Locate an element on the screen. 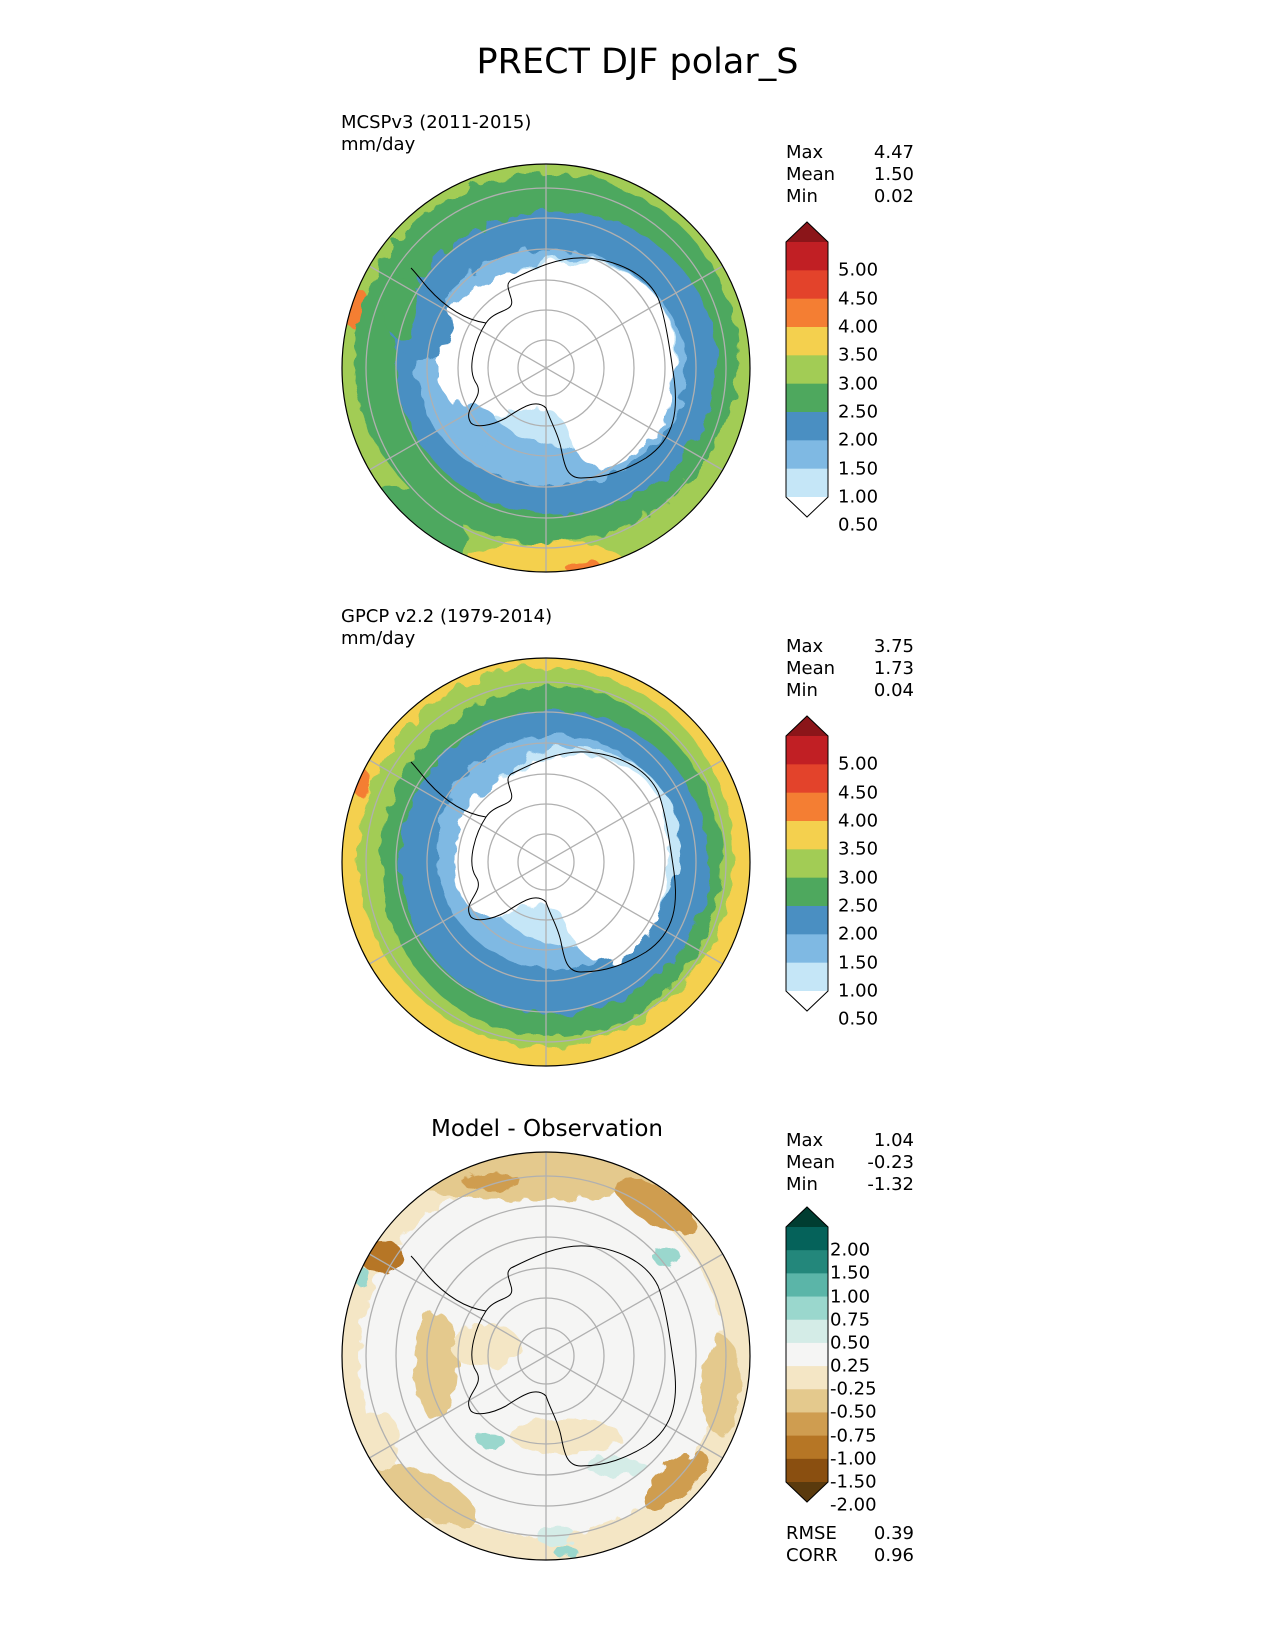  panel-2-graticule is located at coordinates (546, 862).